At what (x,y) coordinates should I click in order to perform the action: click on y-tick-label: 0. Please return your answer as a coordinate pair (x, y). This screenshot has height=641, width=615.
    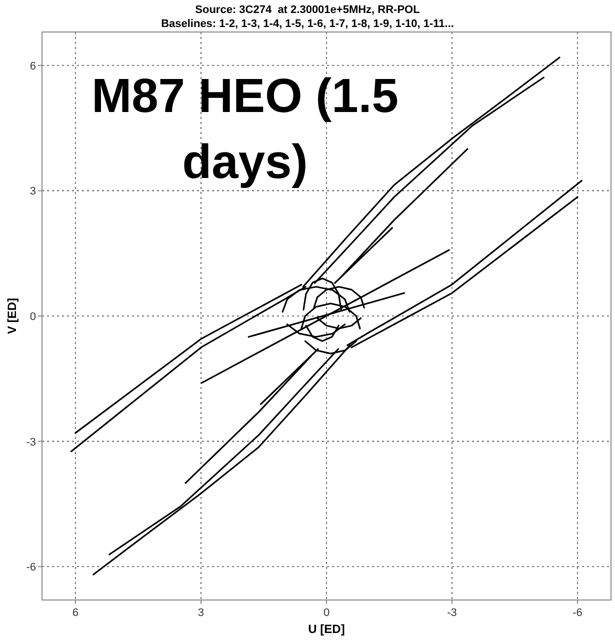
    Looking at the image, I should click on (33, 317).